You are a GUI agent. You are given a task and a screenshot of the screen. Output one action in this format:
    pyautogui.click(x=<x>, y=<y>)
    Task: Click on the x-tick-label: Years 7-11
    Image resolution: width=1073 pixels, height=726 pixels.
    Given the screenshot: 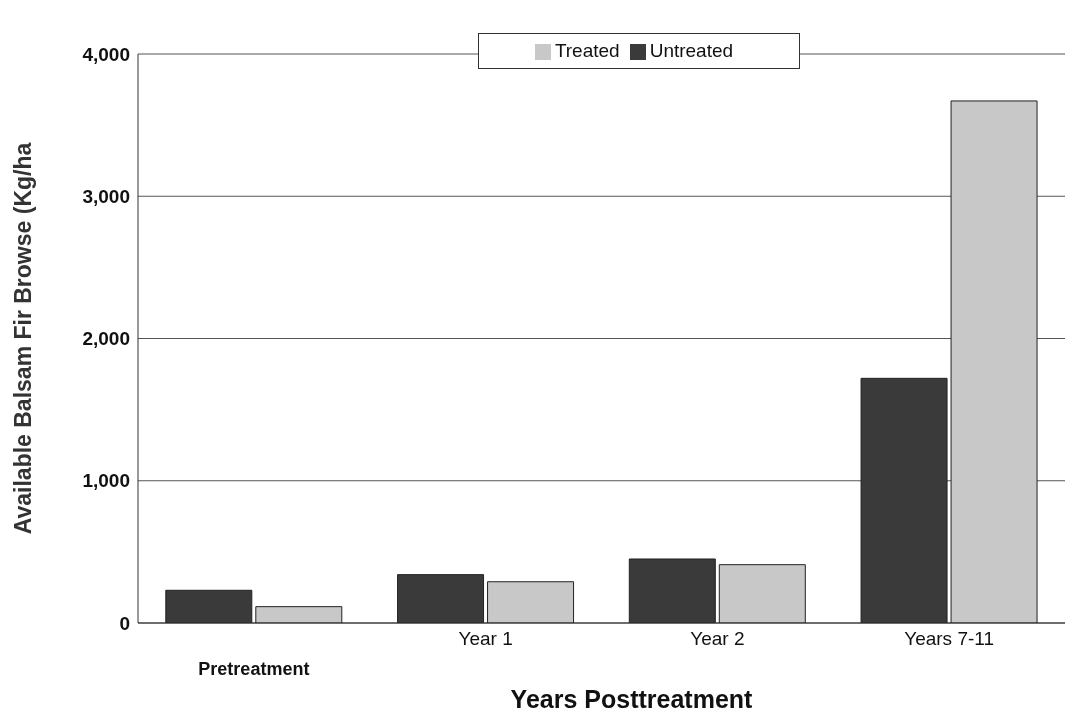 What is the action you would take?
    pyautogui.click(x=949, y=638)
    